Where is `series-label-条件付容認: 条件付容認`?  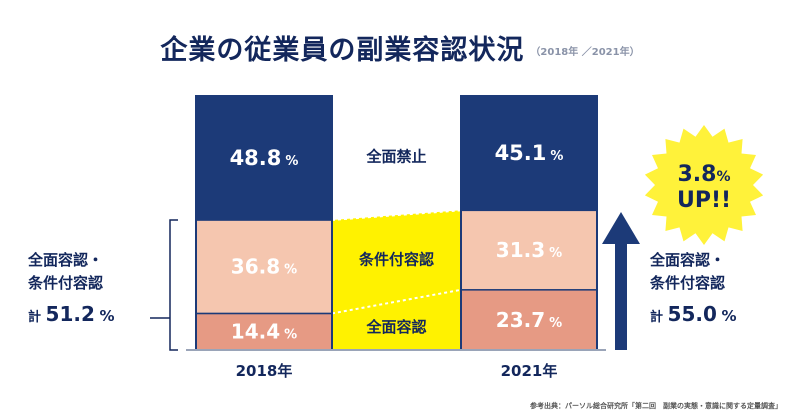
series-label-条件付容認: 条件付容認 is located at coordinates (396, 259).